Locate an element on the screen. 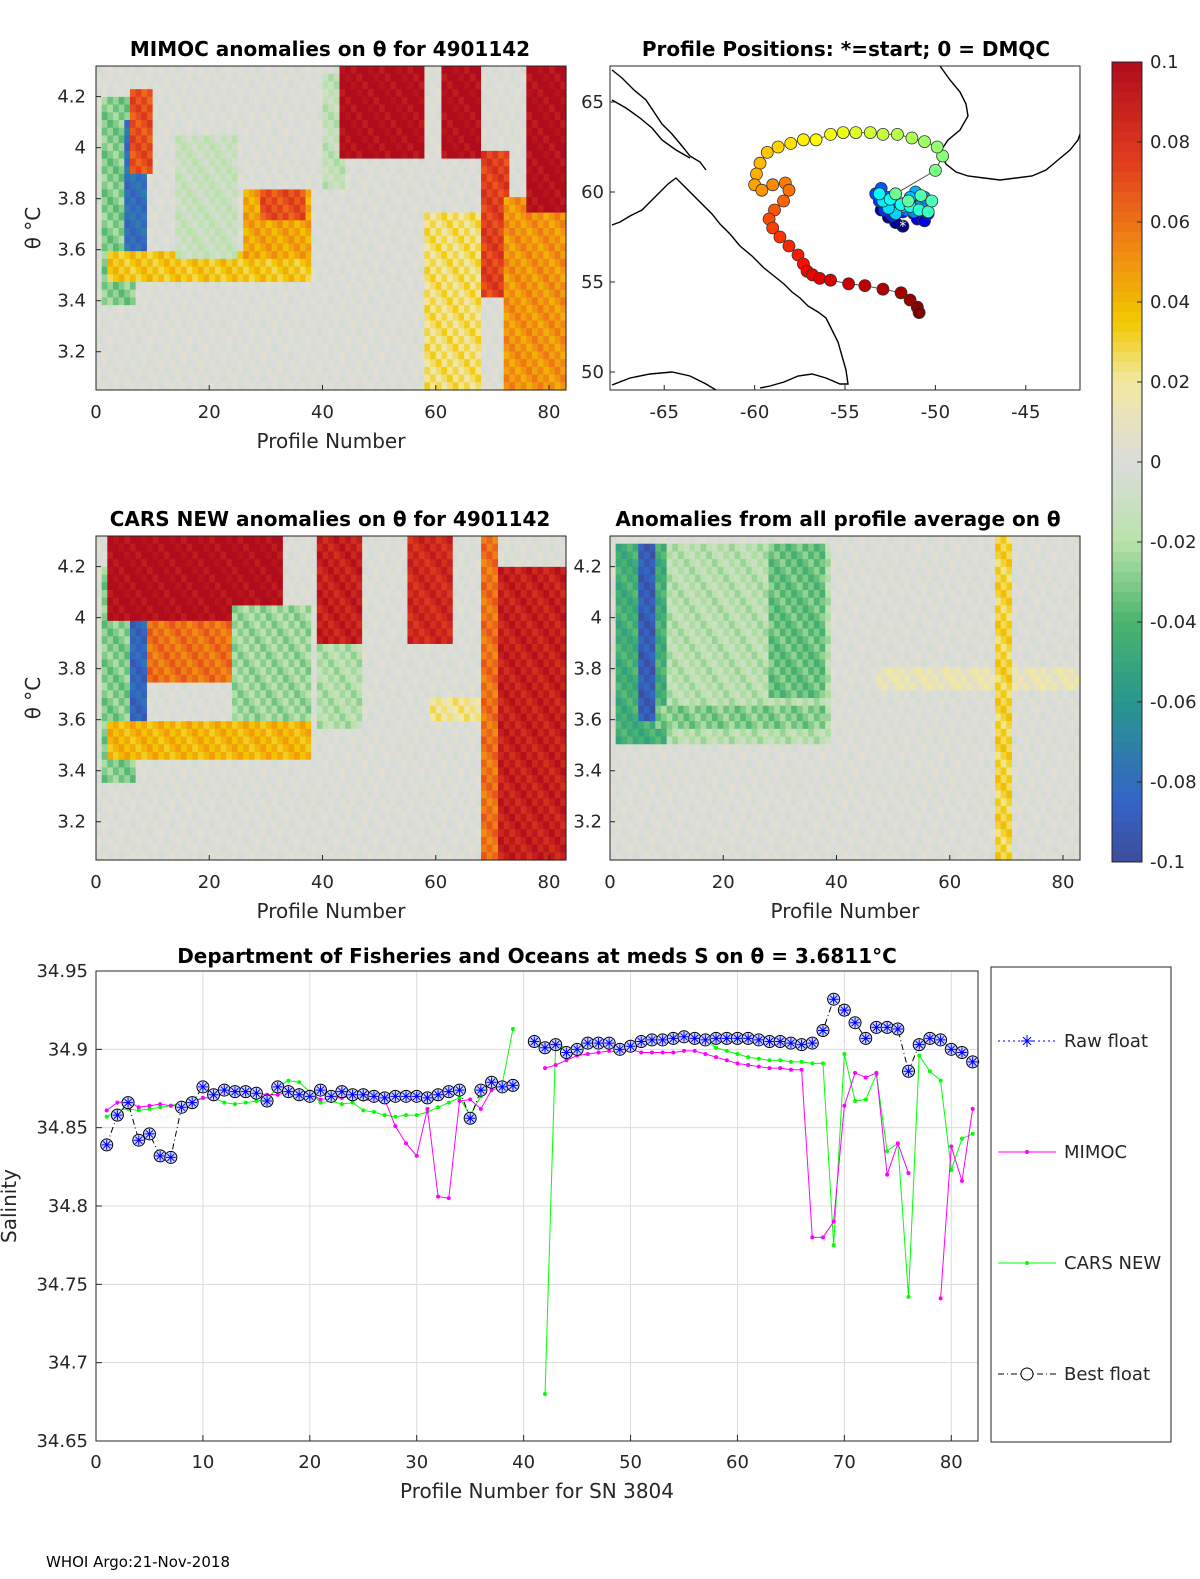 Image resolution: width=1200 pixels, height=1579 pixels. positions-xtick-label: -55 is located at coordinates (844, 412).